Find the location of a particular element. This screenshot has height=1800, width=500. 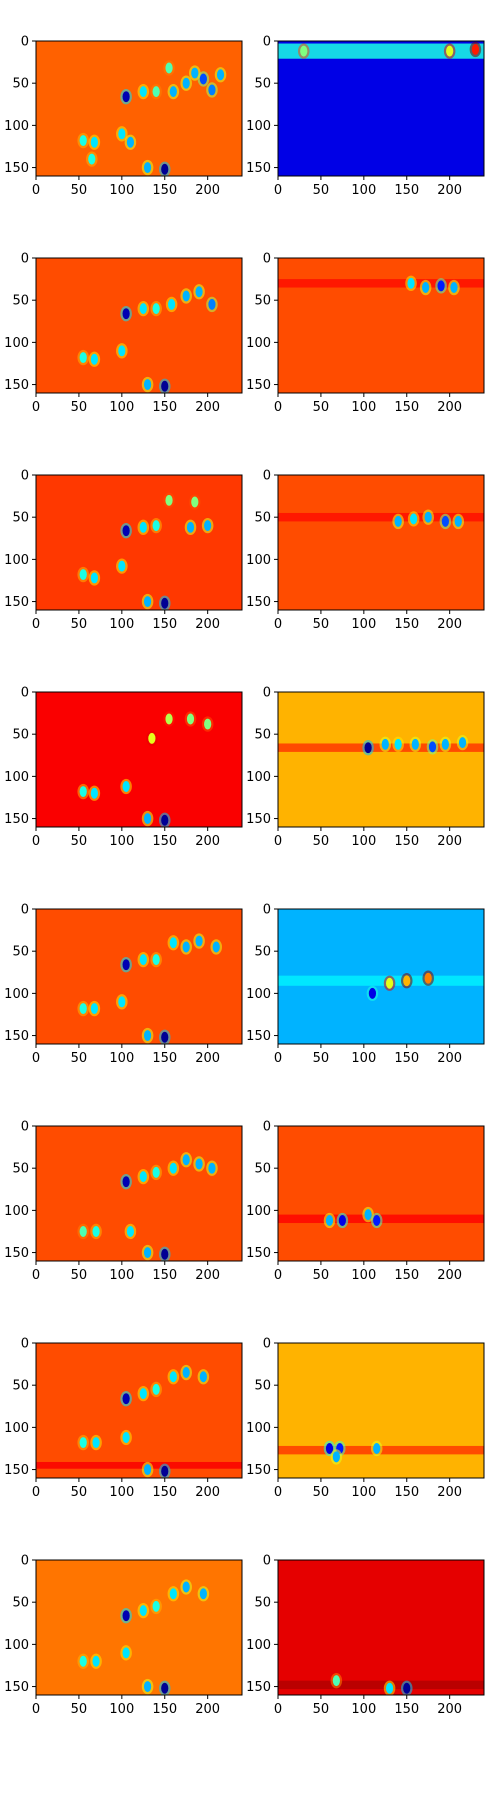

heatmap-panel-row6-right: 0 50 100 150 200 0 50 100 150 is located at coordinates (365, 1201).